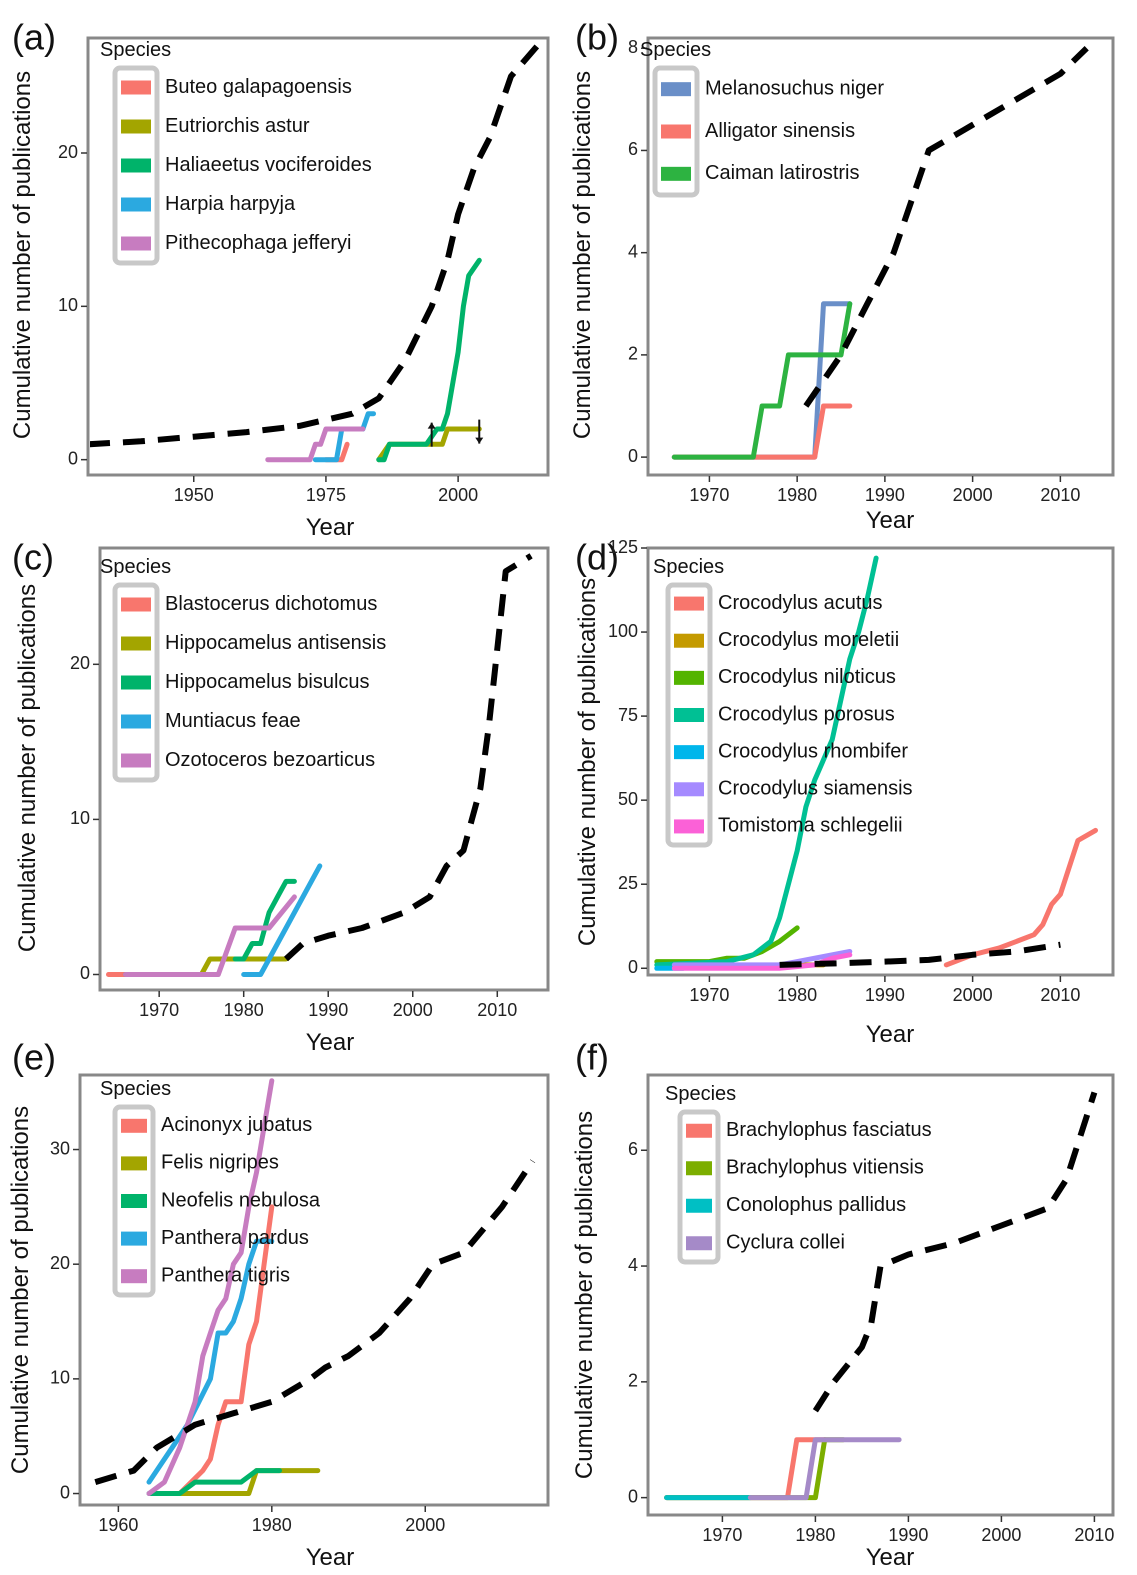 This screenshot has width=1137, height=1575. I want to click on legend-label: Tomistoma schlegelii, so click(810, 826).